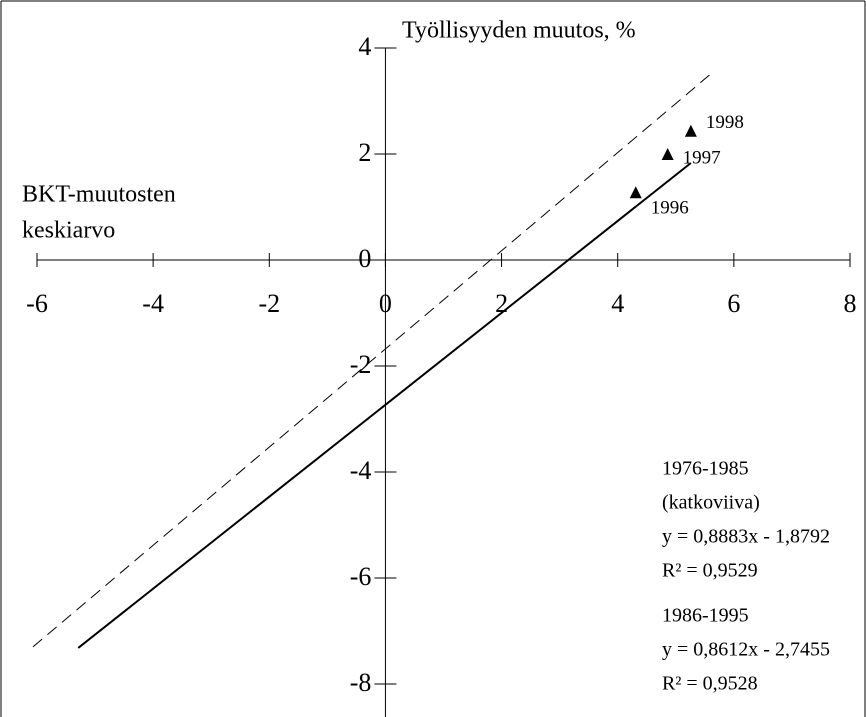 This screenshot has height=717, width=866. Describe the element at coordinates (269, 303) in the screenshot. I see `x-tick-label: -2` at that location.